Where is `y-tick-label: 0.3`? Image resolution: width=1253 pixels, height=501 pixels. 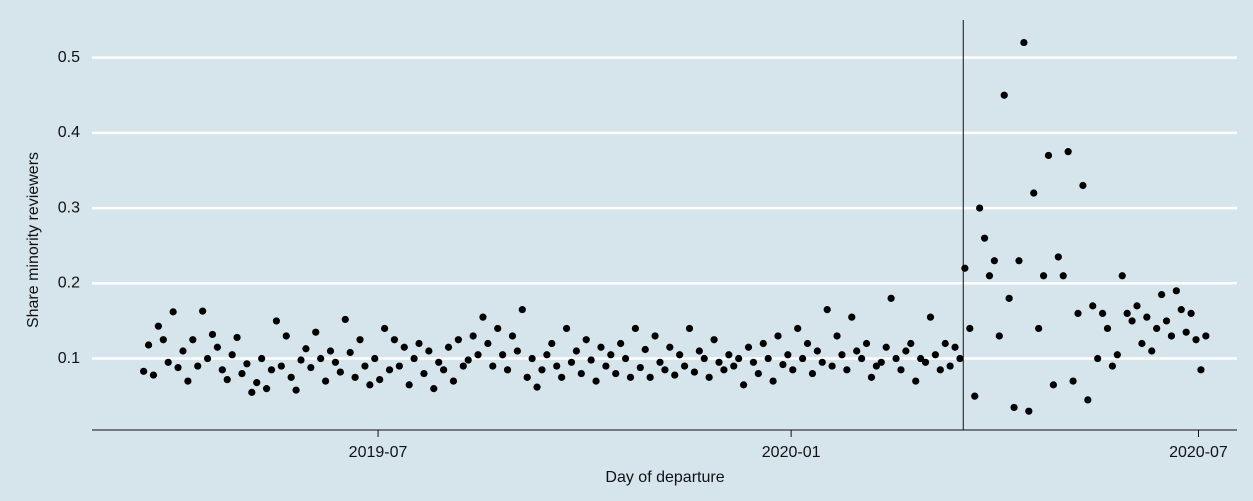 y-tick-label: 0.3 is located at coordinates (69, 207).